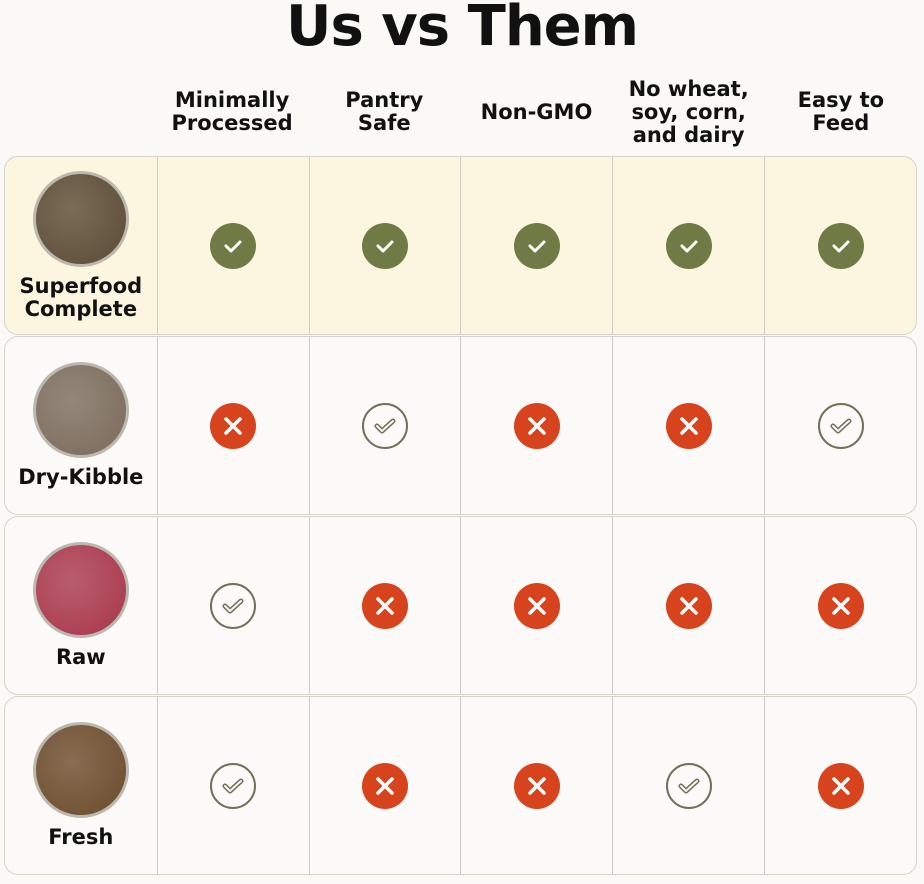 This screenshot has width=924, height=884. I want to click on column-header: Non-GMO, so click(536, 111).